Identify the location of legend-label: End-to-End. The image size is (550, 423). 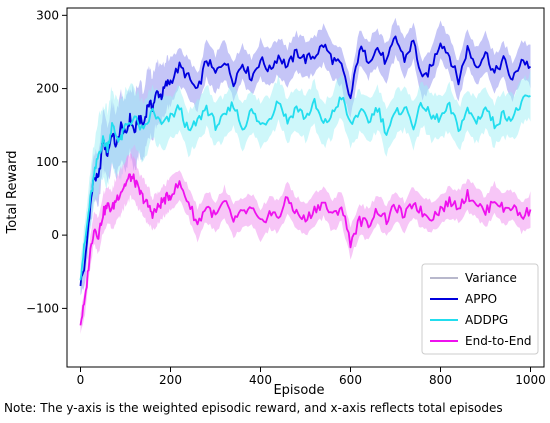
(498, 341).